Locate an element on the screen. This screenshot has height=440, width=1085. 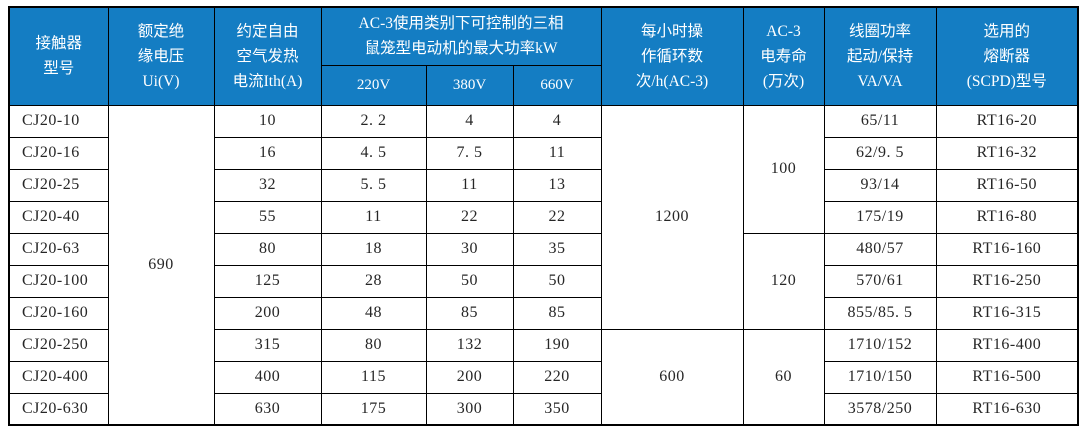
cell-p660: 50 is located at coordinates (557, 281).